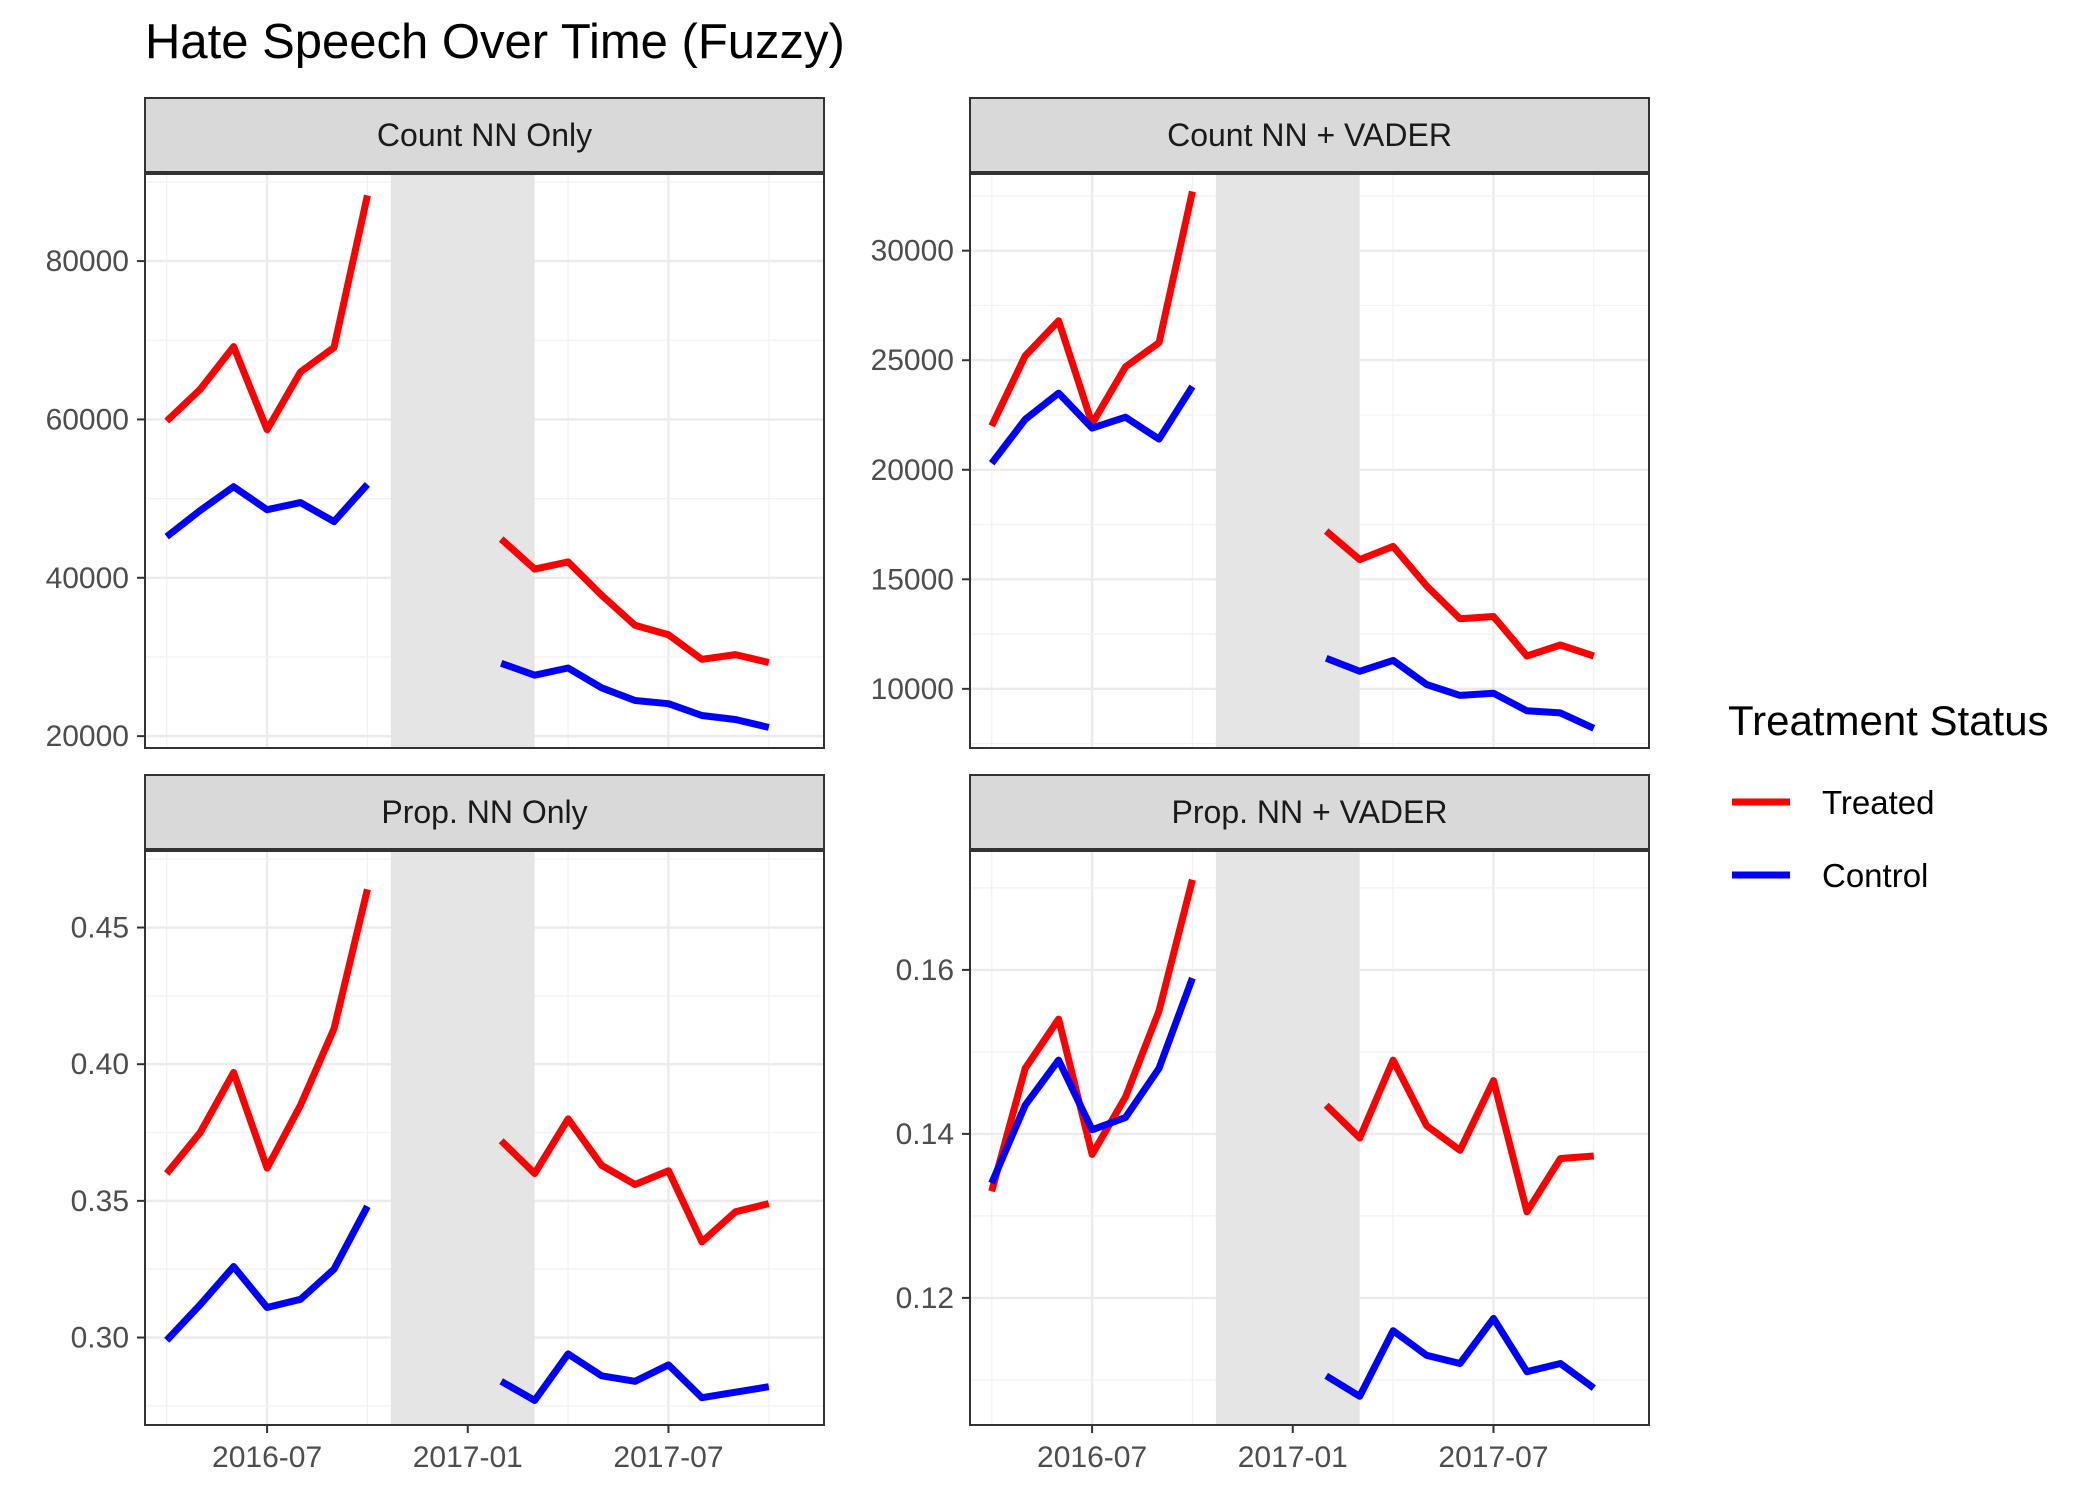  Describe the element at coordinates (100, 928) in the screenshot. I see `y-tick-label: 0.45` at that location.